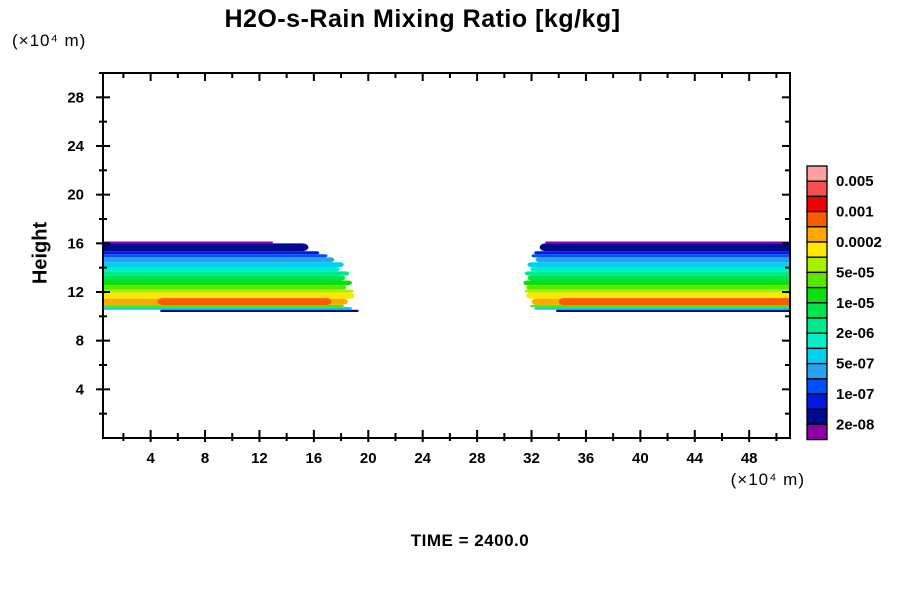  What do you see at coordinates (75, 195) in the screenshot?
I see `y-tick-label: 20` at bounding box center [75, 195].